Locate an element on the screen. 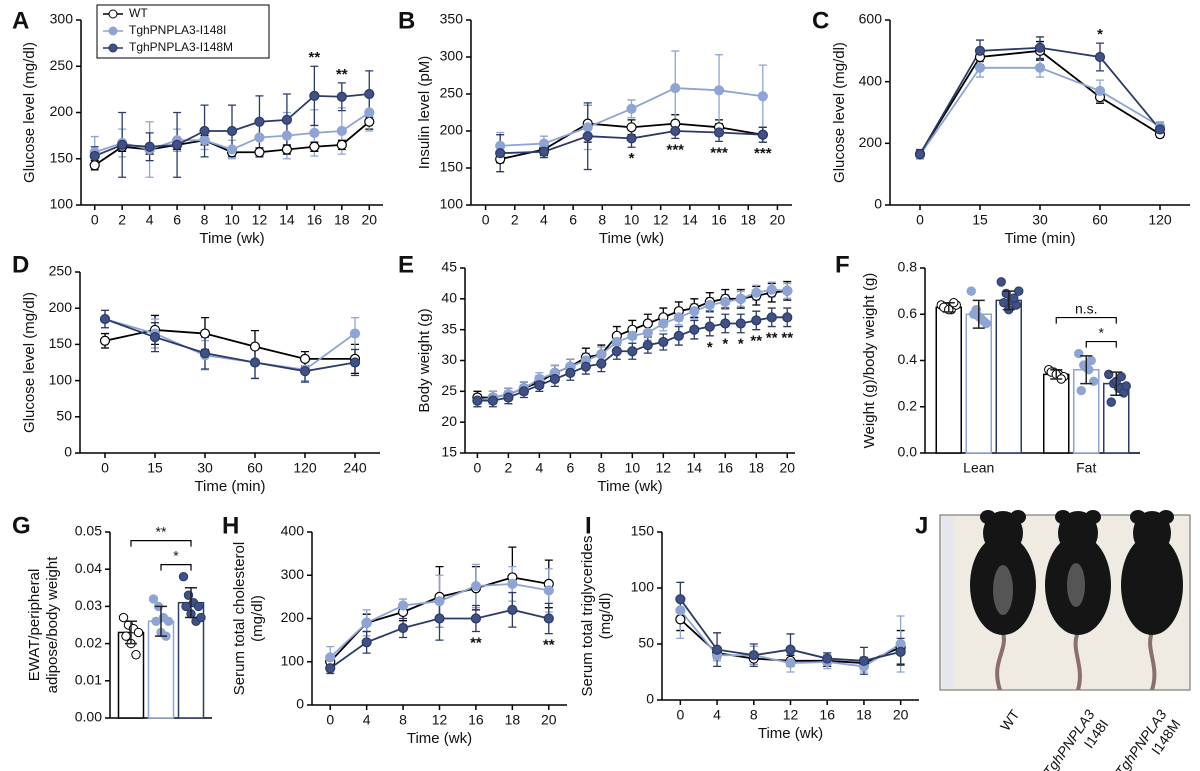 This screenshot has height=771, width=1200. x-tick-label: 8 is located at coordinates (602, 220).